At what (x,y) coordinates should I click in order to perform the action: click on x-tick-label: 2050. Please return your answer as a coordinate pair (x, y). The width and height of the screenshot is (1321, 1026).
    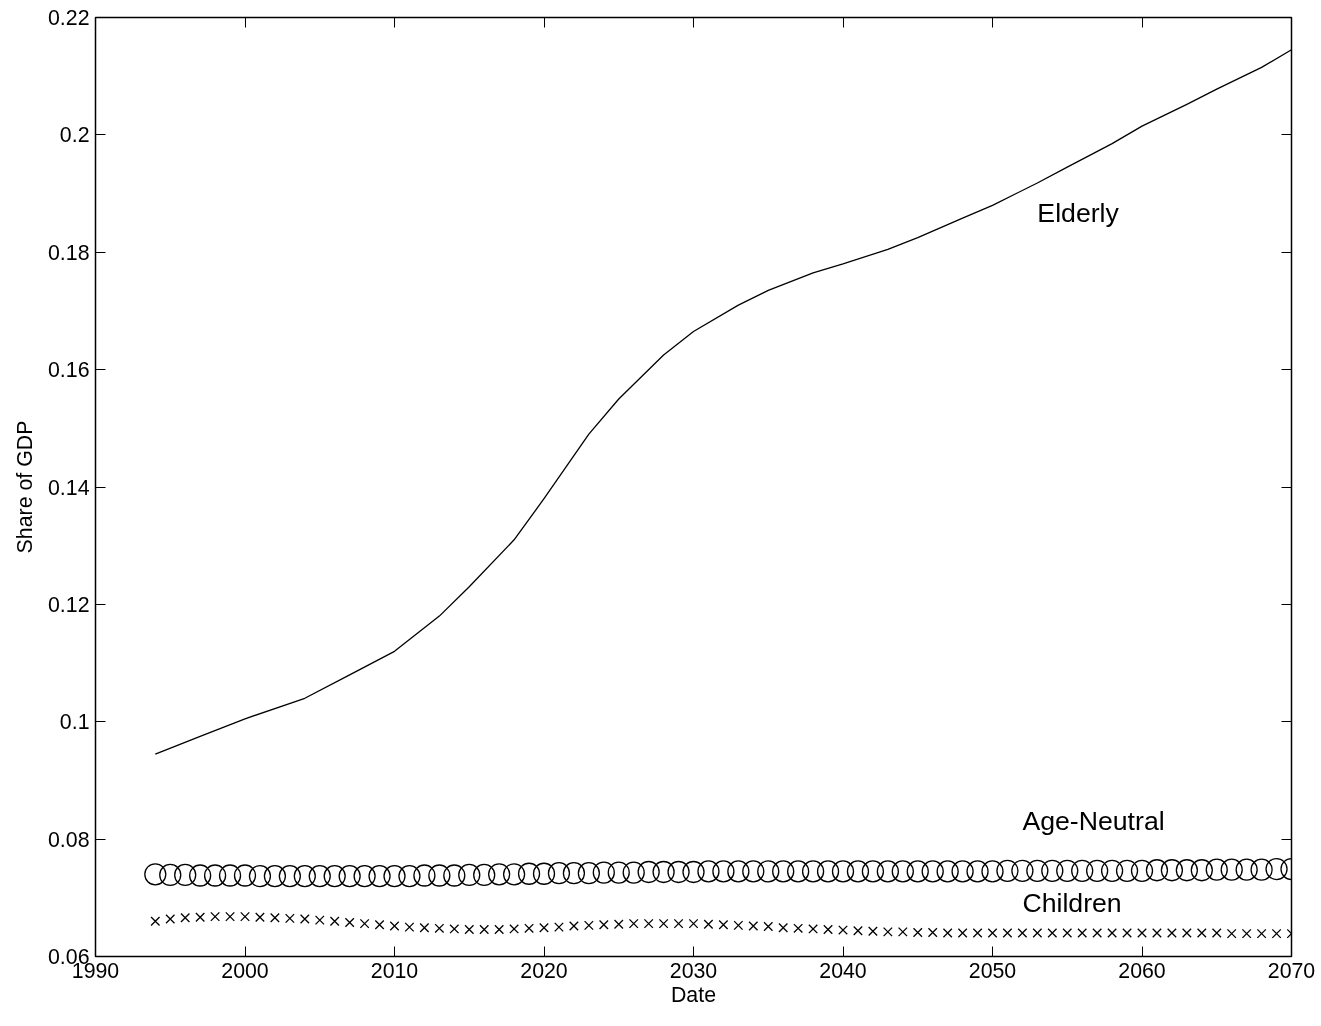
    Looking at the image, I should click on (992, 970).